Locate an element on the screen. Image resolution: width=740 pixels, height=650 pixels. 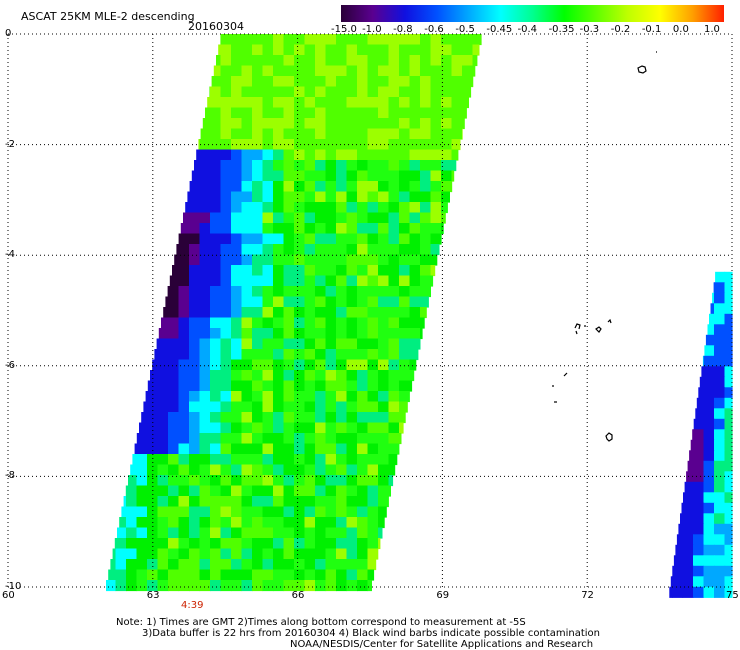
colorbar-tick-label: -0.45 is located at coordinates (499, 29).